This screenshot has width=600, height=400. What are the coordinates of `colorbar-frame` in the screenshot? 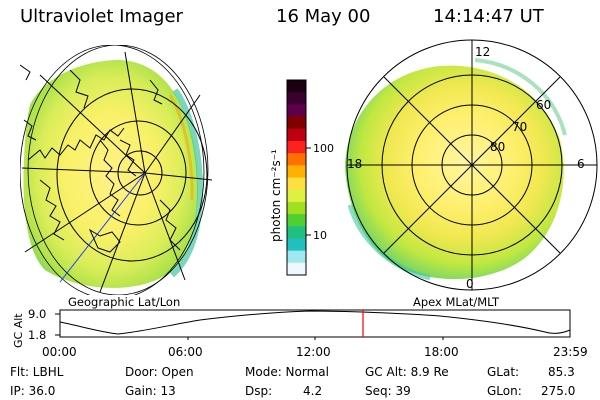 It's located at (296, 177).